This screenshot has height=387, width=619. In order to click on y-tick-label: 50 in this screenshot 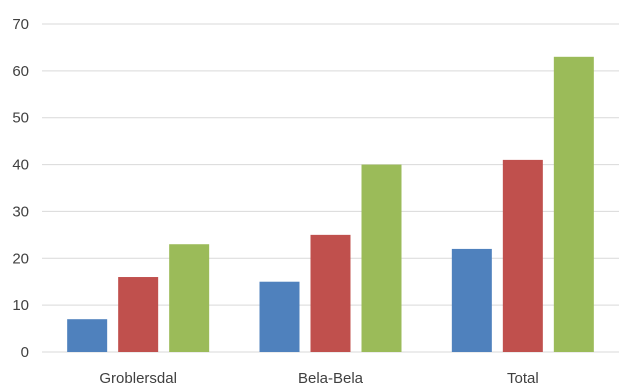, I will do `click(20, 118)`.